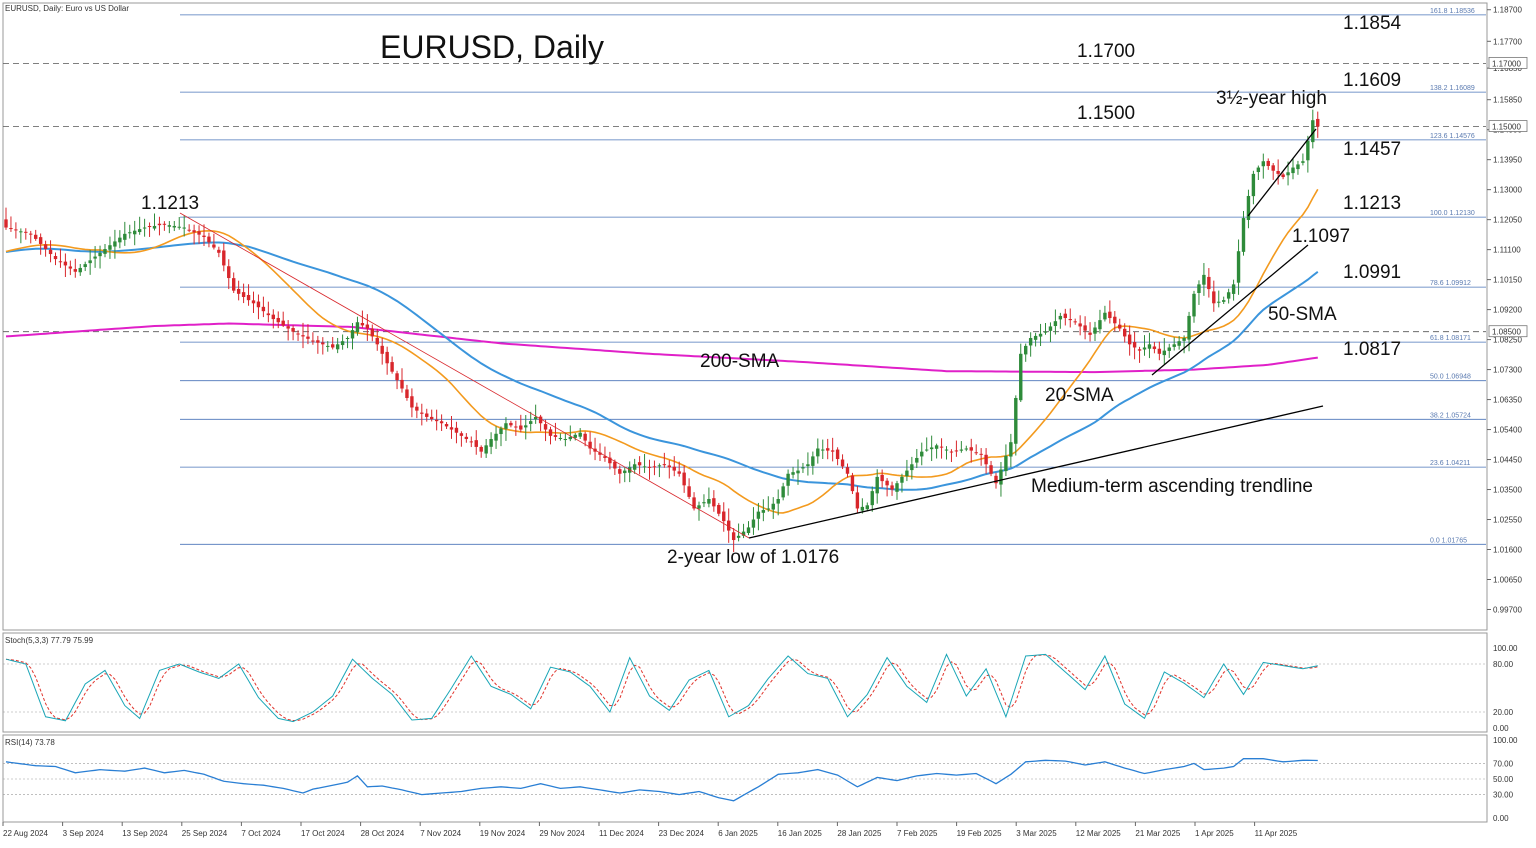 Image resolution: width=1536 pixels, height=848 pixels. What do you see at coordinates (261, 833) in the screenshot?
I see `date-label-4: 7 Oct 2024` at bounding box center [261, 833].